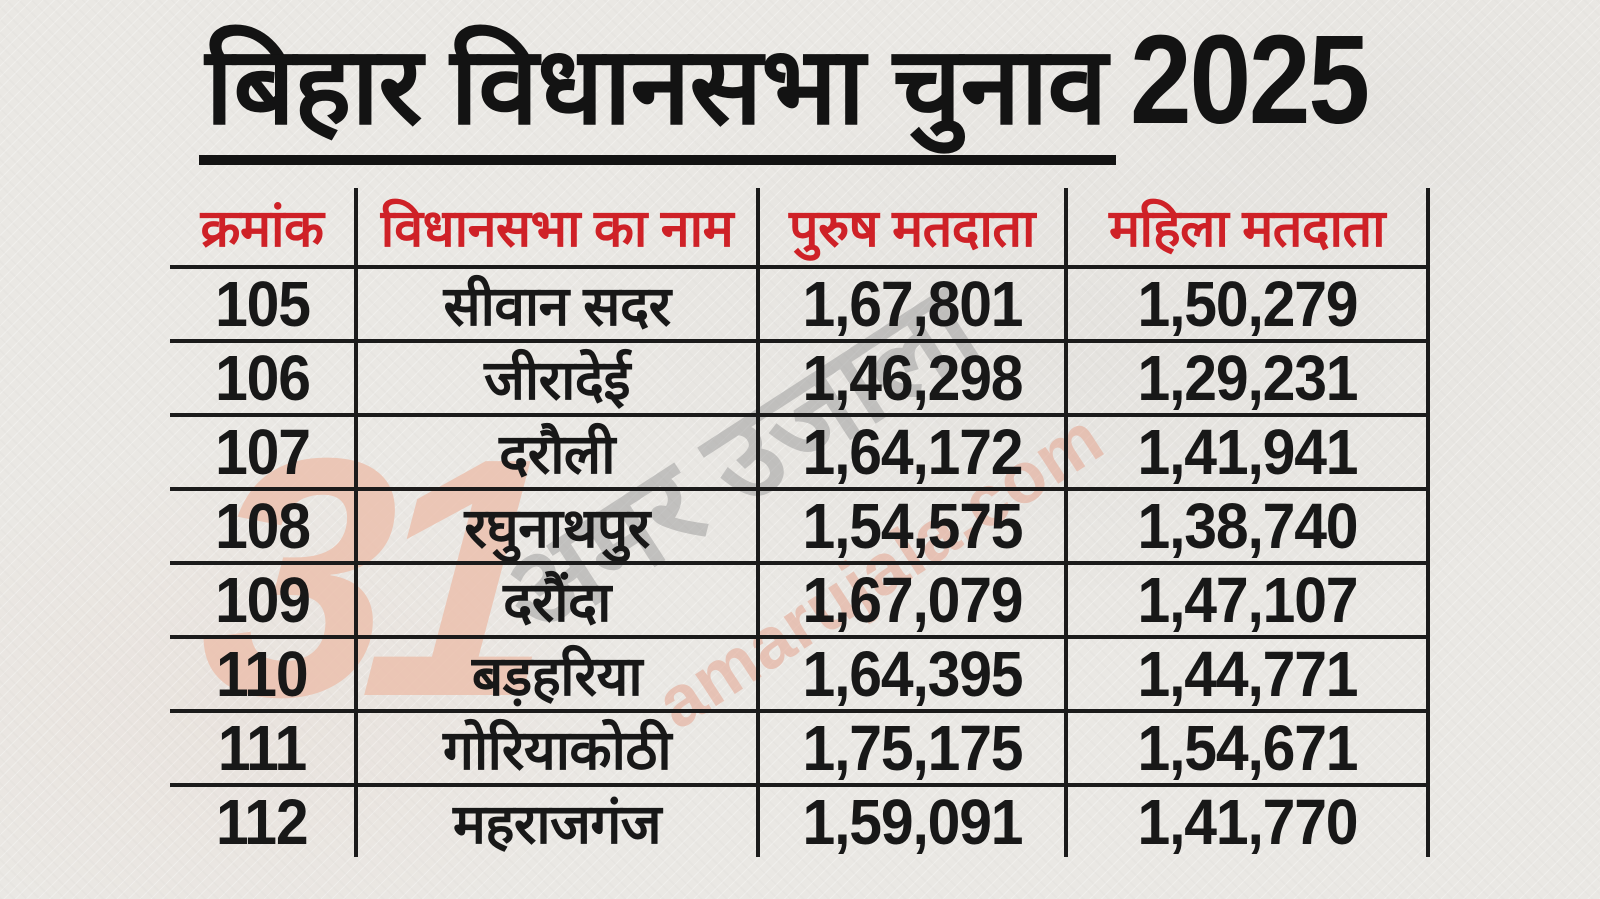  I want to click on cell-name: बड़हरिया, so click(559, 672).